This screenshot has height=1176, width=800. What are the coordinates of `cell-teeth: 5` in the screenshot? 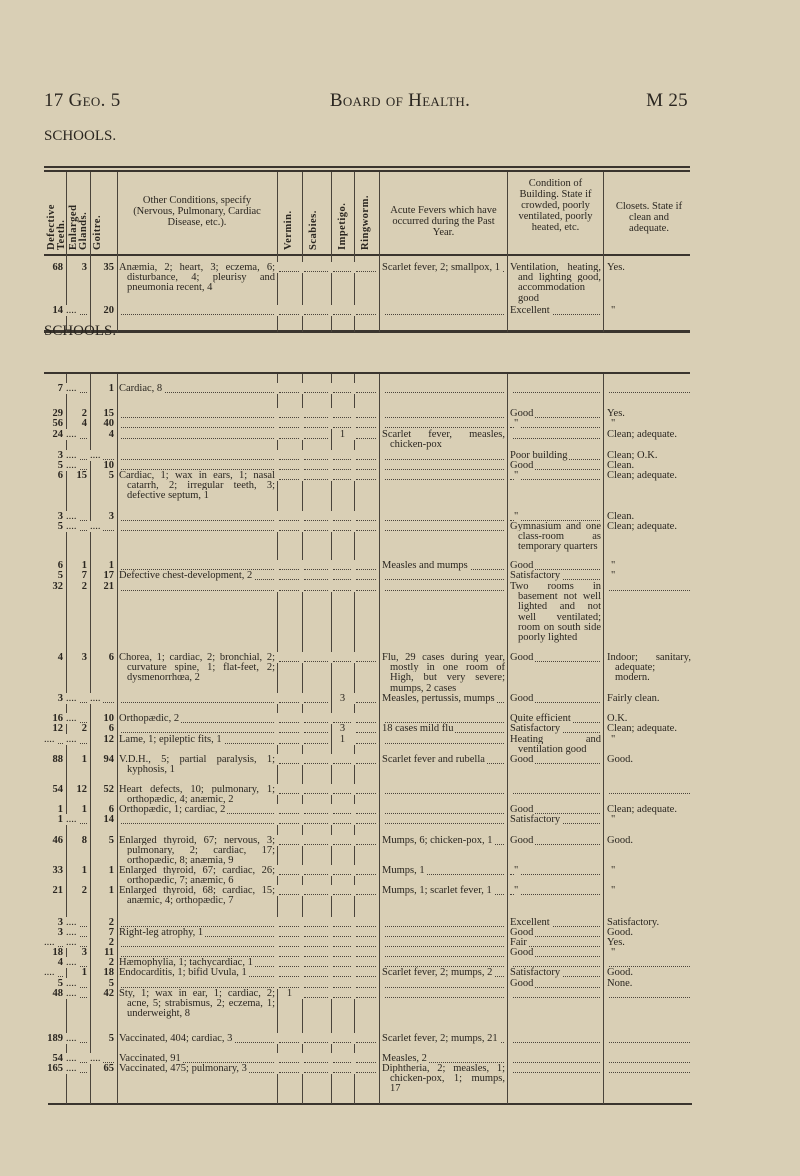 It's located at (55, 465).